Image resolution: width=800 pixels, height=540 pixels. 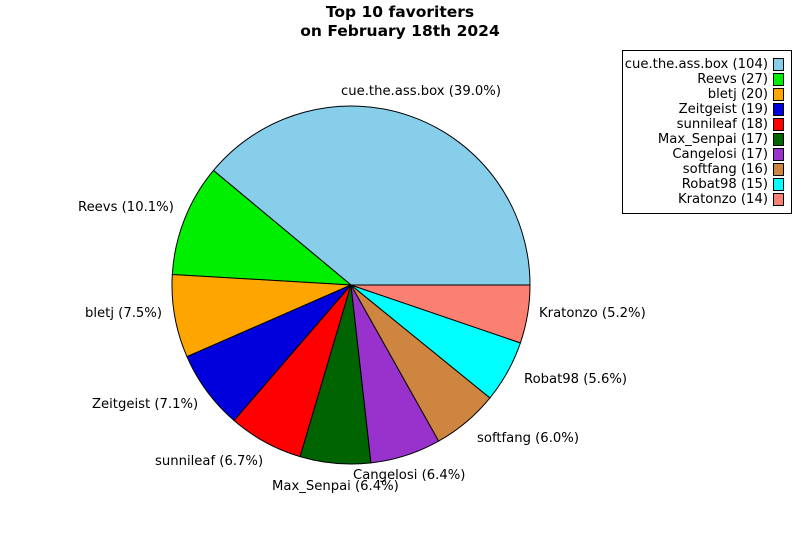 What do you see at coordinates (712, 139) in the screenshot?
I see `legend-item-label: Max_Senpai (17)` at bounding box center [712, 139].